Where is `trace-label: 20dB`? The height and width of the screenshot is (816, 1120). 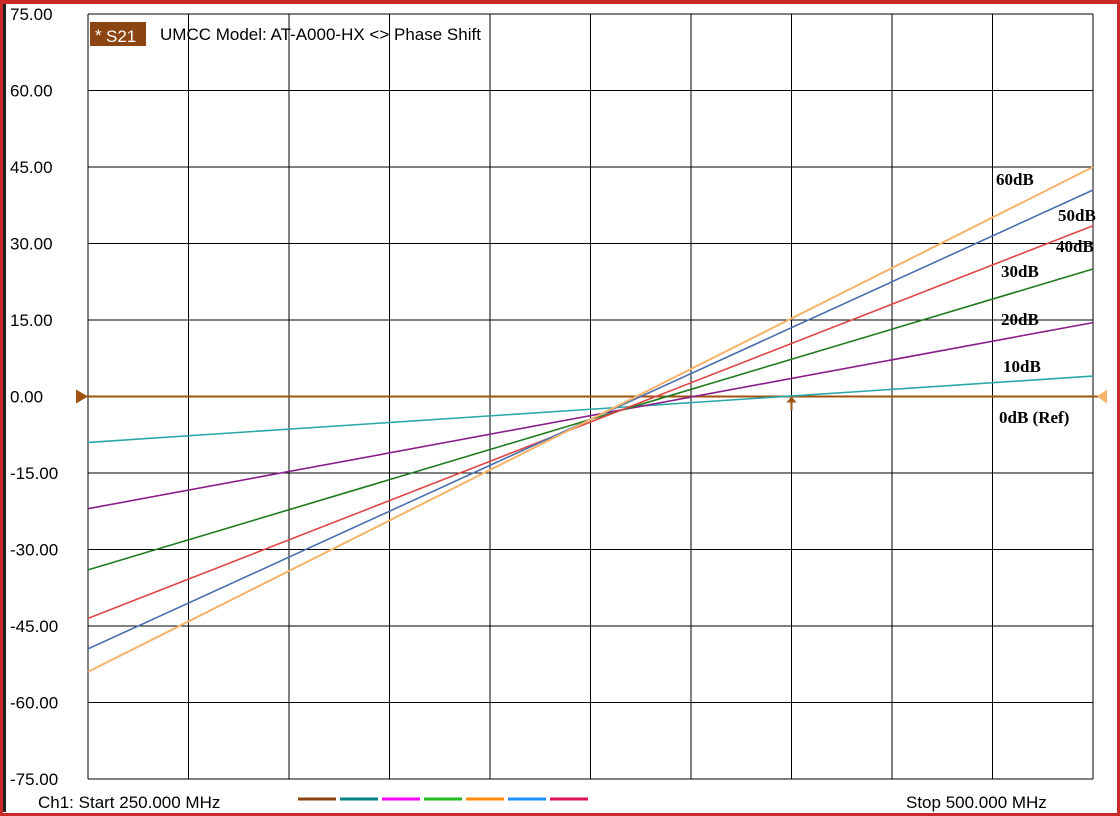 trace-label: 20dB is located at coordinates (1020, 319).